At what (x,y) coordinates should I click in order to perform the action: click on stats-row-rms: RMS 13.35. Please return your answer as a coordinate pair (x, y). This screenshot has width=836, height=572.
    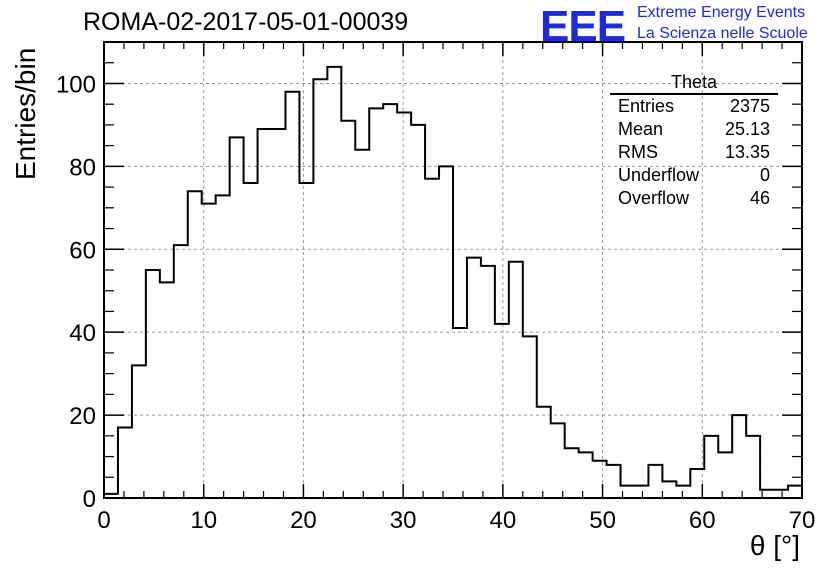
    Looking at the image, I should click on (694, 152).